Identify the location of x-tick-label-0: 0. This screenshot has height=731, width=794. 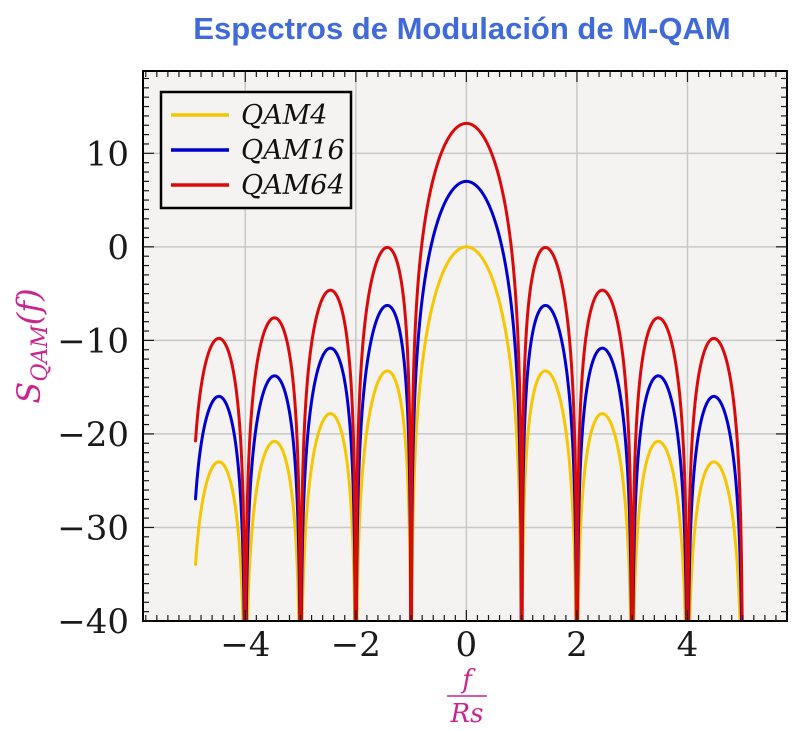
(467, 645).